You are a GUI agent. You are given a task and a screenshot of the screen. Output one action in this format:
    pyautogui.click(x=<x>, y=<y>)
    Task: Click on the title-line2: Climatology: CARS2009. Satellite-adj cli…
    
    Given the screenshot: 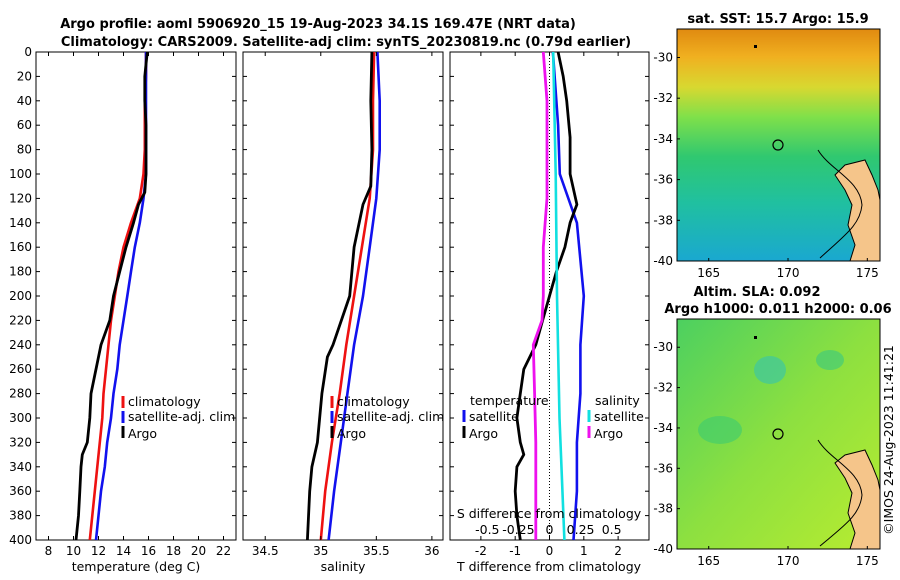 What is the action you would take?
    pyautogui.click(x=346, y=42)
    